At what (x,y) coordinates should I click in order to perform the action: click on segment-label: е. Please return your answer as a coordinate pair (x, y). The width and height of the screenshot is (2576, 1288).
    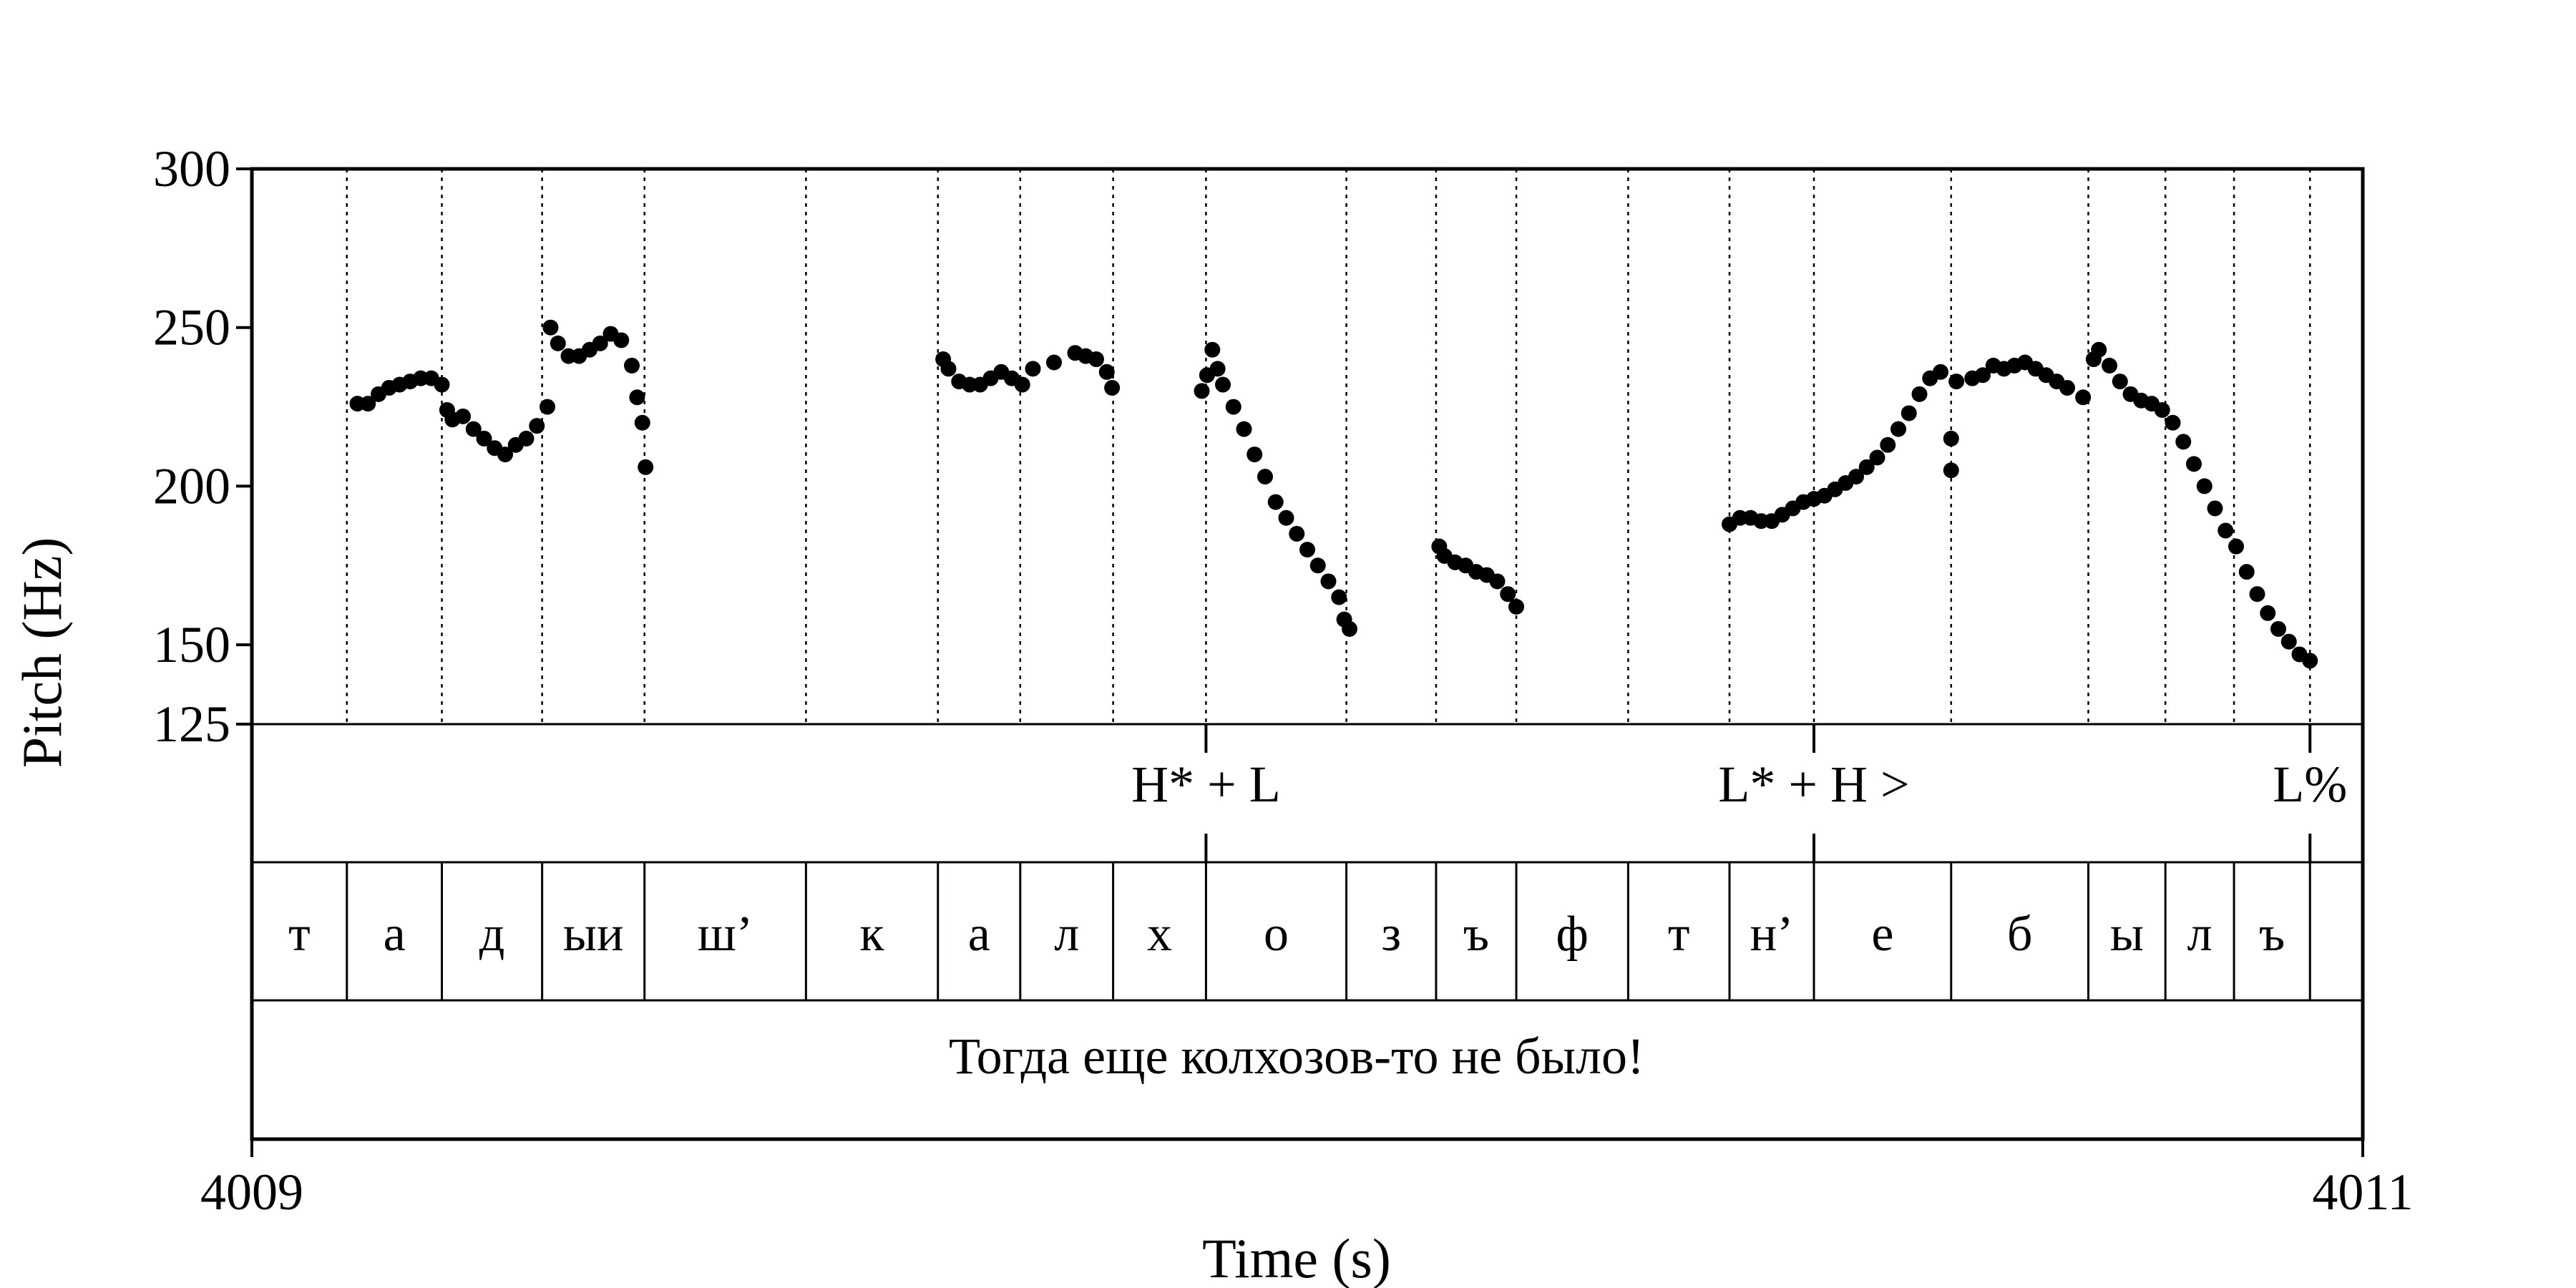
    Looking at the image, I should click on (1882, 934).